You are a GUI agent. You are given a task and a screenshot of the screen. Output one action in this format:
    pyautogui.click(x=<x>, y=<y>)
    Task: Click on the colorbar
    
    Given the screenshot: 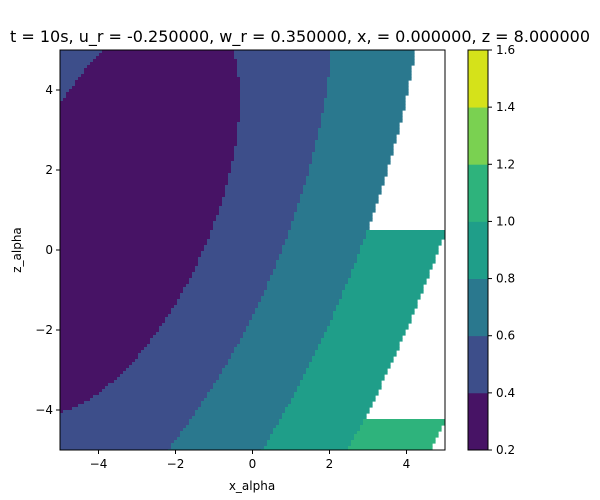 What is the action you would take?
    pyautogui.click(x=478, y=250)
    